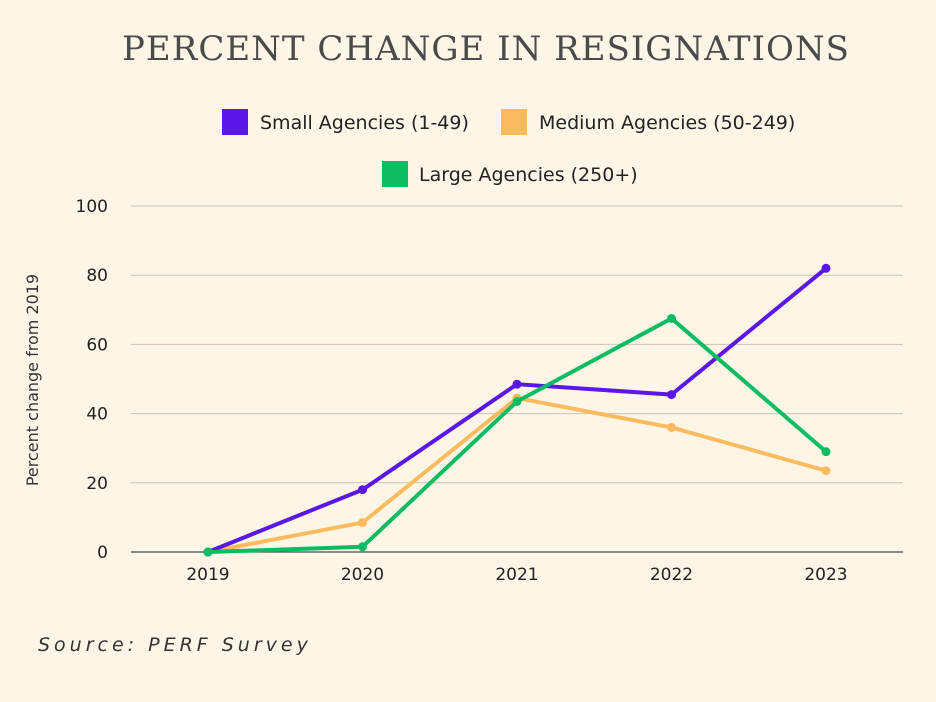 The width and height of the screenshot is (936, 702). Describe the element at coordinates (514, 122) in the screenshot. I see `legend-swatch-medium-agencies` at that location.